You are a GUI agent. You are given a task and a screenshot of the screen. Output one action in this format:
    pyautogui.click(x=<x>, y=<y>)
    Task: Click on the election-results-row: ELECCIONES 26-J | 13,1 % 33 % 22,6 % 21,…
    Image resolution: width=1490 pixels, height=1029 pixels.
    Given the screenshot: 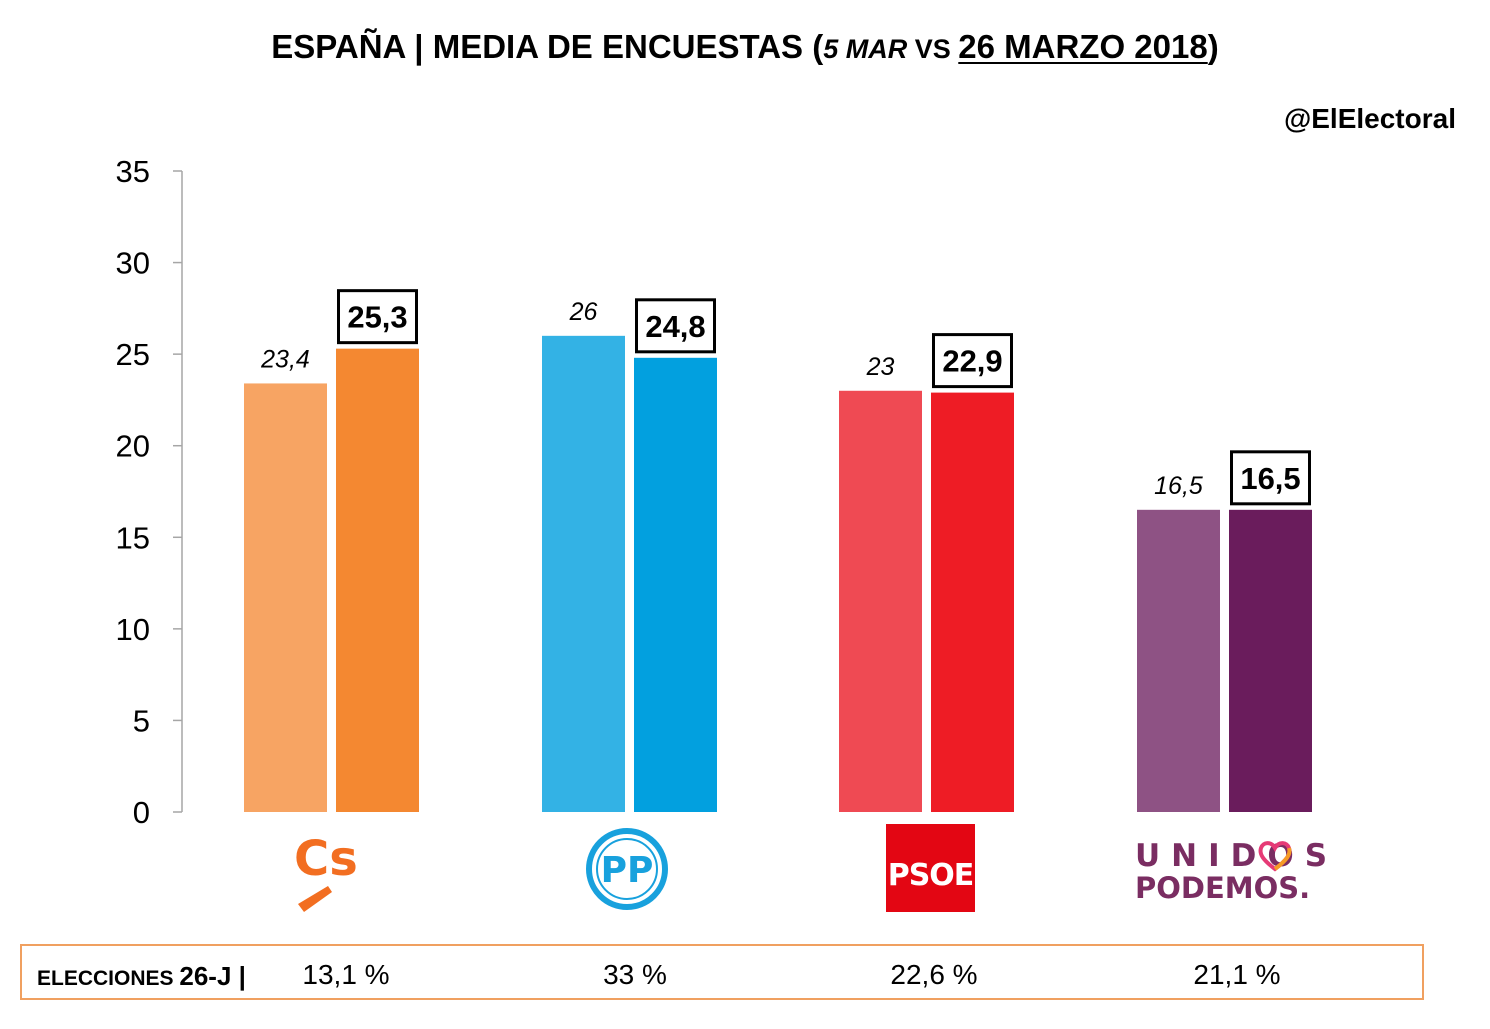 What is the action you would take?
    pyautogui.click(x=722, y=972)
    